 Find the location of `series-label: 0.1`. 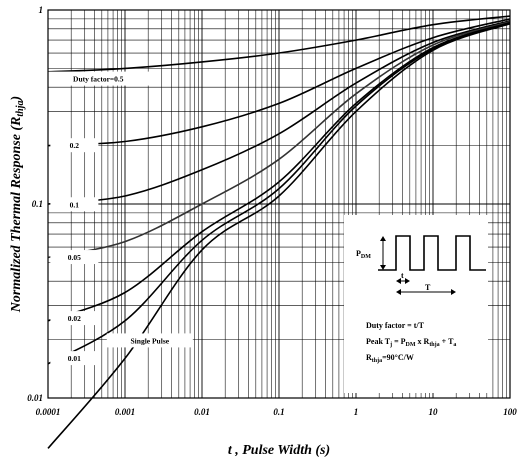

series-label: 0.1 is located at coordinates (75, 204).